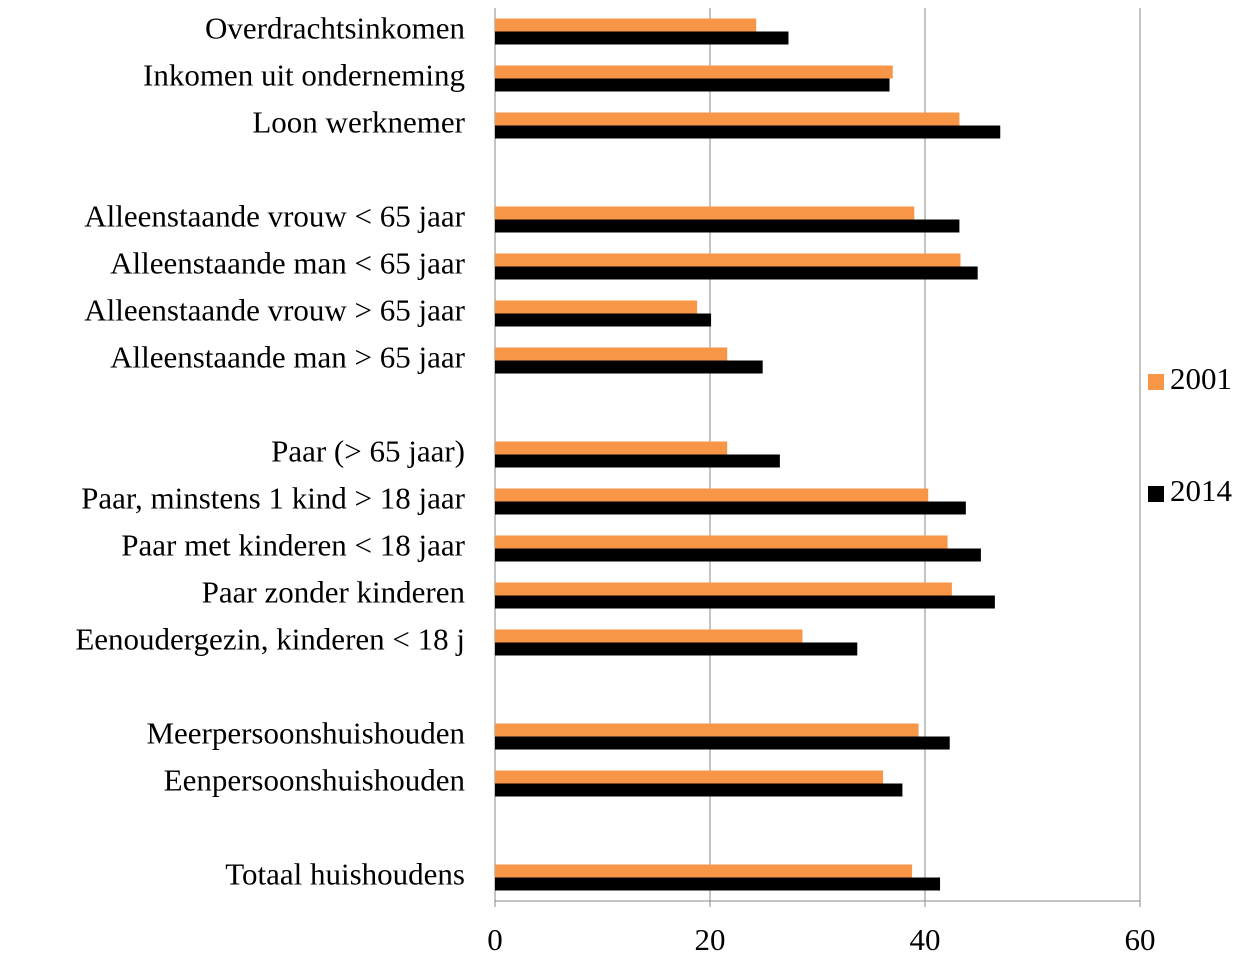 This screenshot has width=1244, height=959. I want to click on x-tick-label: 20, so click(710, 939).